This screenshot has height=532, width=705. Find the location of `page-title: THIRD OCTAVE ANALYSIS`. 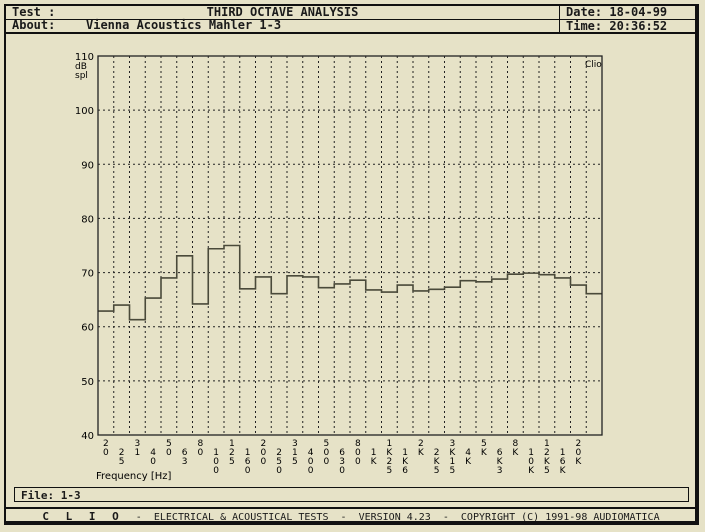

page-title: THIRD OCTAVE ANALYSIS is located at coordinates (282, 12).